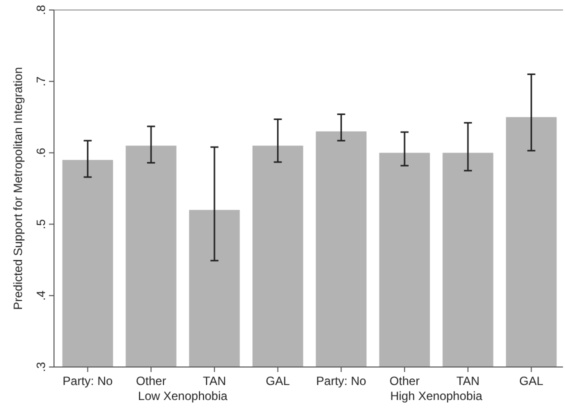  I want to click on y-tick-label: .8, so click(41, 10).